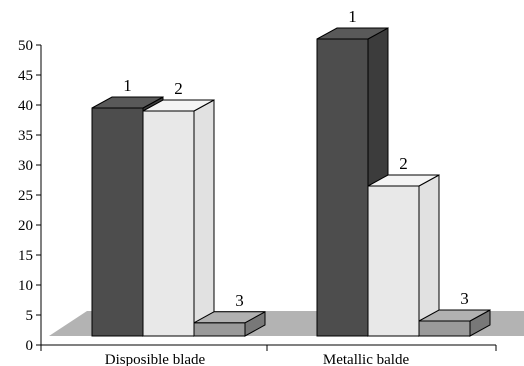 The image size is (524, 366). I want to click on y-tick-label: 35, so click(25, 136).